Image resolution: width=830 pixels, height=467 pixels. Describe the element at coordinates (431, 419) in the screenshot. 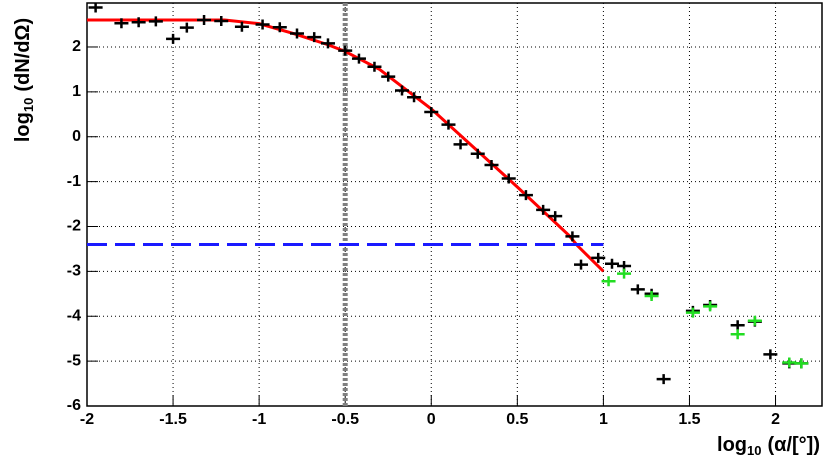

I see `x-tick-label: 0` at that location.